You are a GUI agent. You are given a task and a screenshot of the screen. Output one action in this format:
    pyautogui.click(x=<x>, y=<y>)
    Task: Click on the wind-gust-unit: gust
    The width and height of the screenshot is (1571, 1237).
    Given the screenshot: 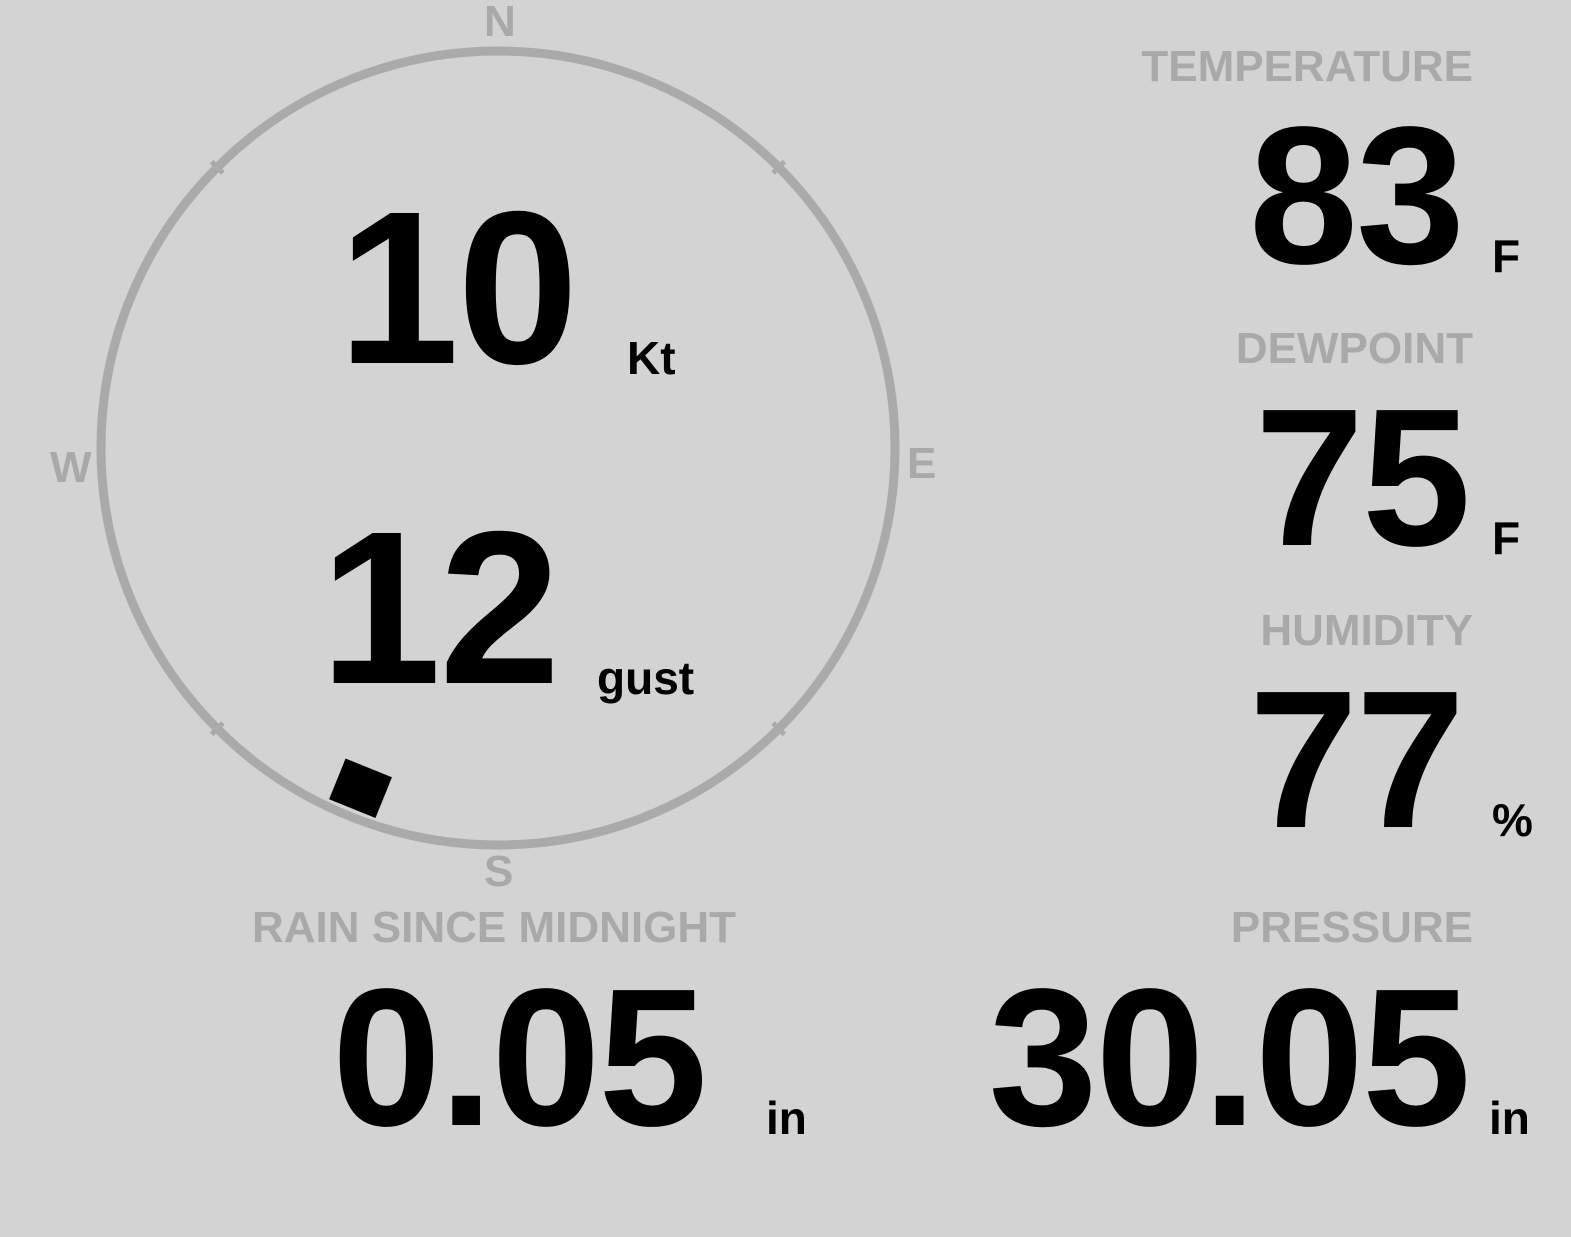 What is the action you would take?
    pyautogui.click(x=646, y=678)
    